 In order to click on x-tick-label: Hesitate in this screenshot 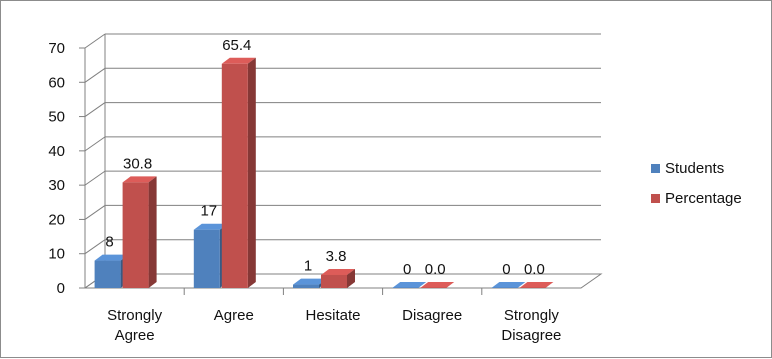, I will do `click(332, 315)`.